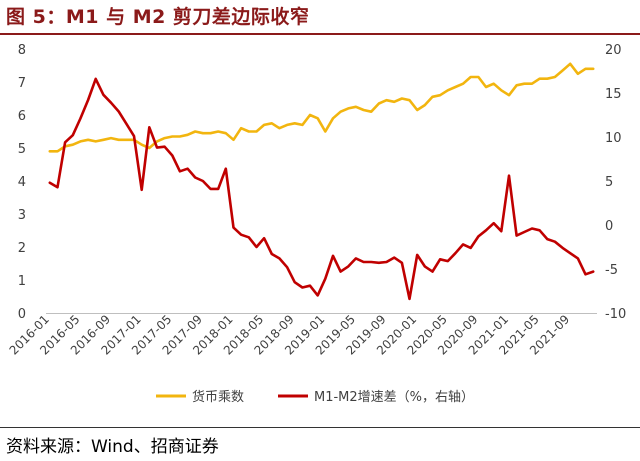  I want to click on y-left-tick-label: 8, so click(22, 50).